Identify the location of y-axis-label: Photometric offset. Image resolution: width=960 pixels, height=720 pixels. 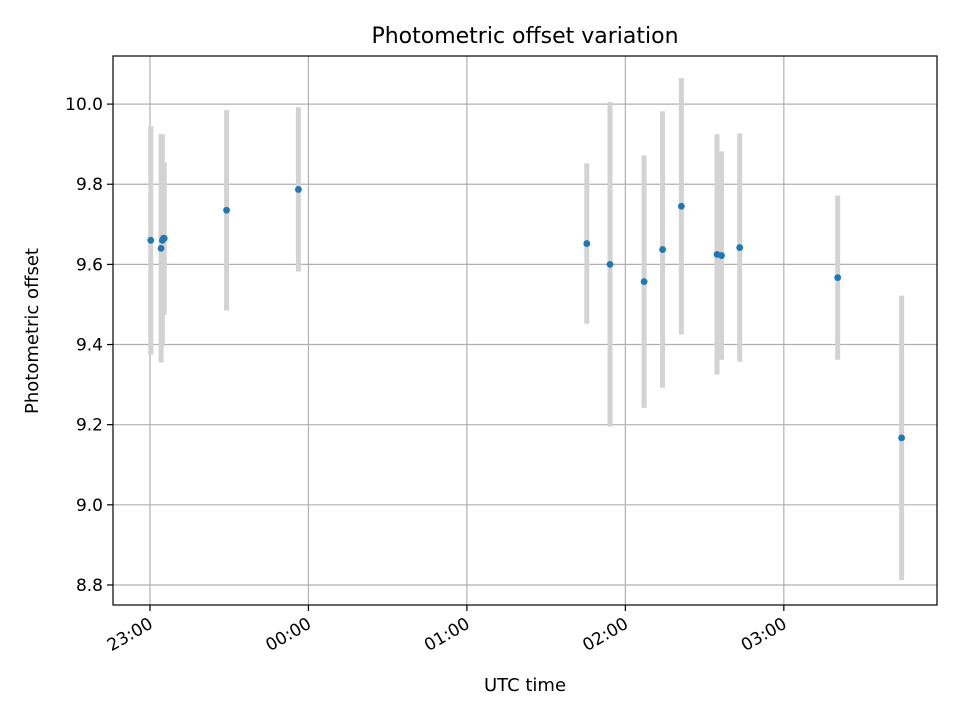
(32, 331).